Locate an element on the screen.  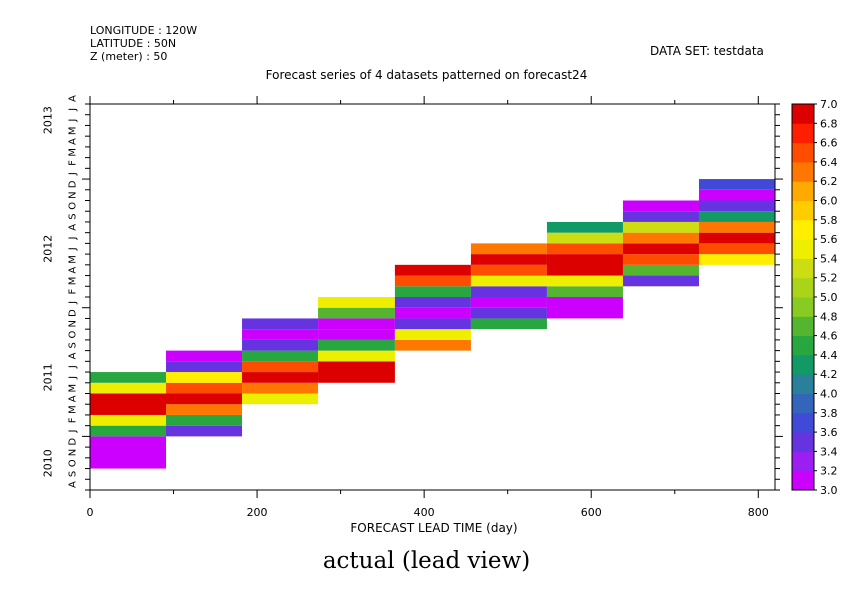
y-month-label-6: F is located at coordinates (73, 420).